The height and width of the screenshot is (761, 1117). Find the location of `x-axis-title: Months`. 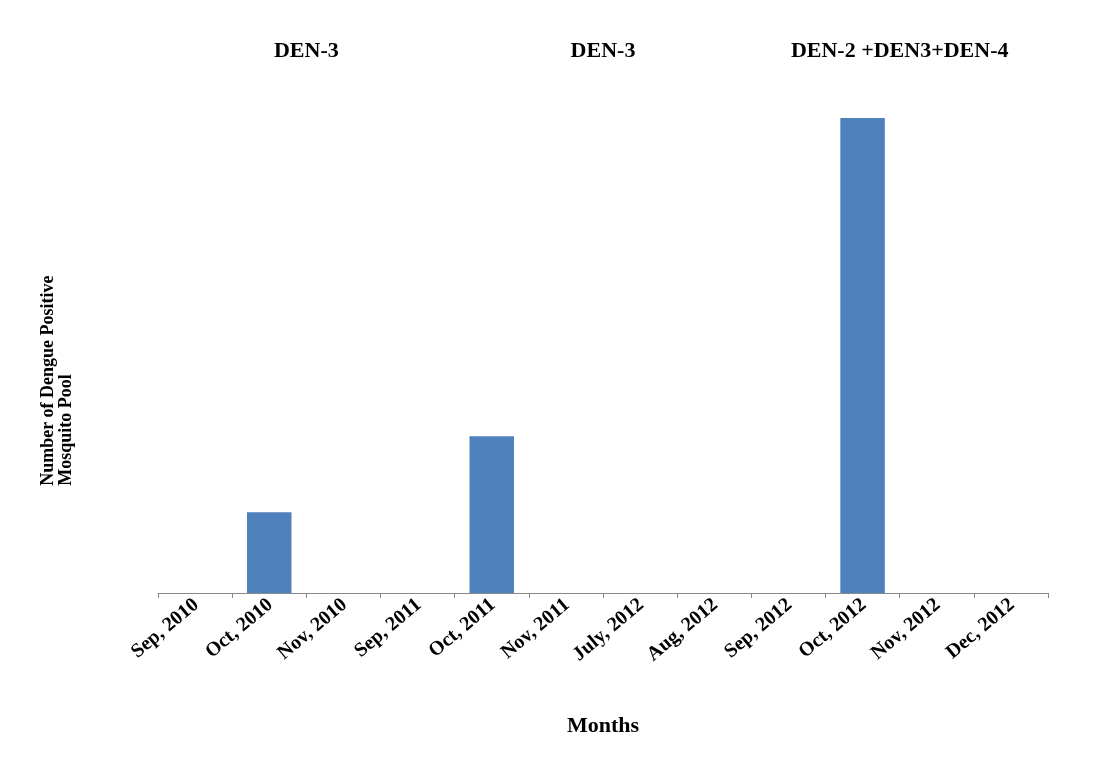

x-axis-title: Months is located at coordinates (603, 724).